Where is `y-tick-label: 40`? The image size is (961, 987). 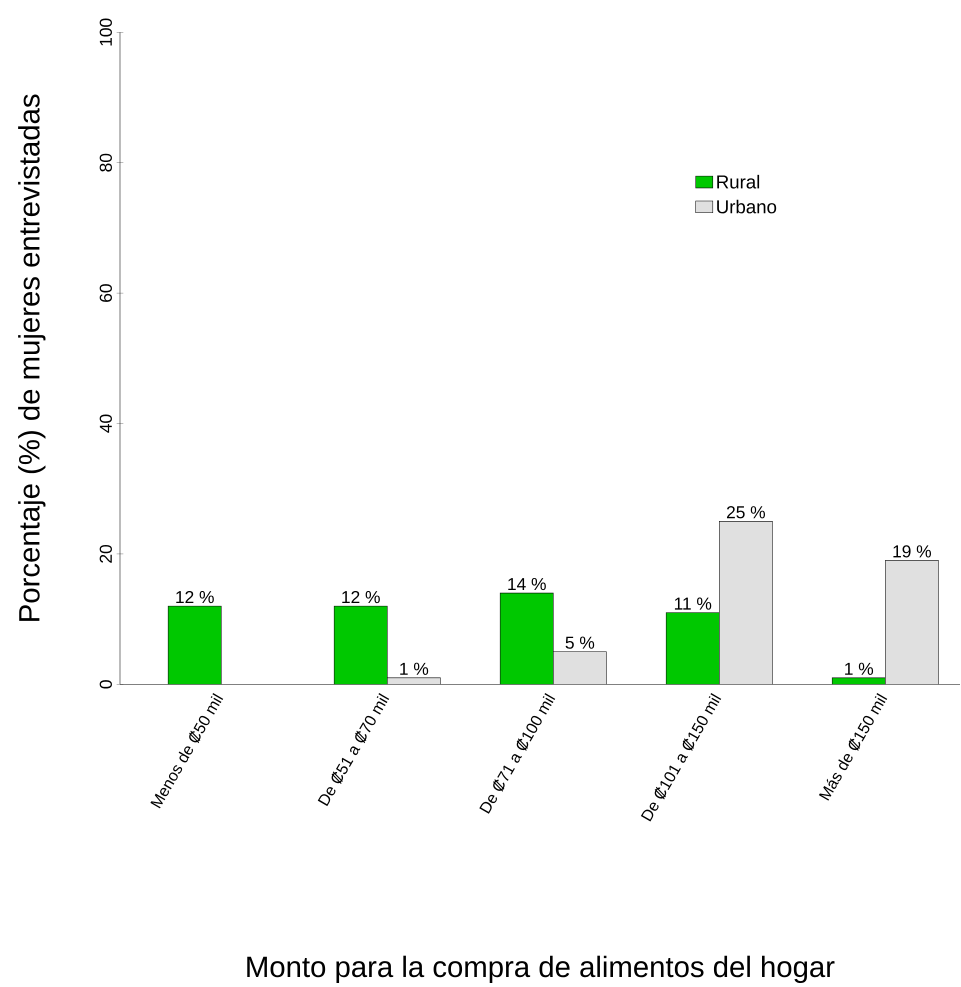
y-tick-label: 40 is located at coordinates (106, 423).